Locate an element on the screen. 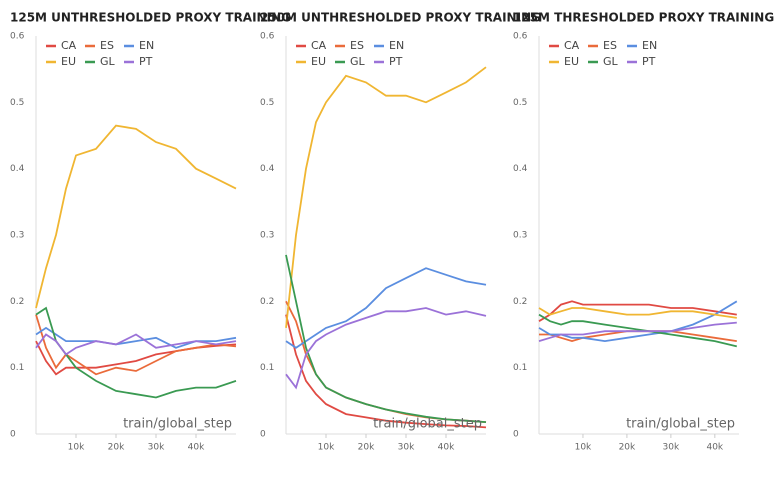 This screenshot has height=494, width=774. chart-title: 250M UNTHRESHOLDED PROXY TRAINING is located at coordinates (400, 18).